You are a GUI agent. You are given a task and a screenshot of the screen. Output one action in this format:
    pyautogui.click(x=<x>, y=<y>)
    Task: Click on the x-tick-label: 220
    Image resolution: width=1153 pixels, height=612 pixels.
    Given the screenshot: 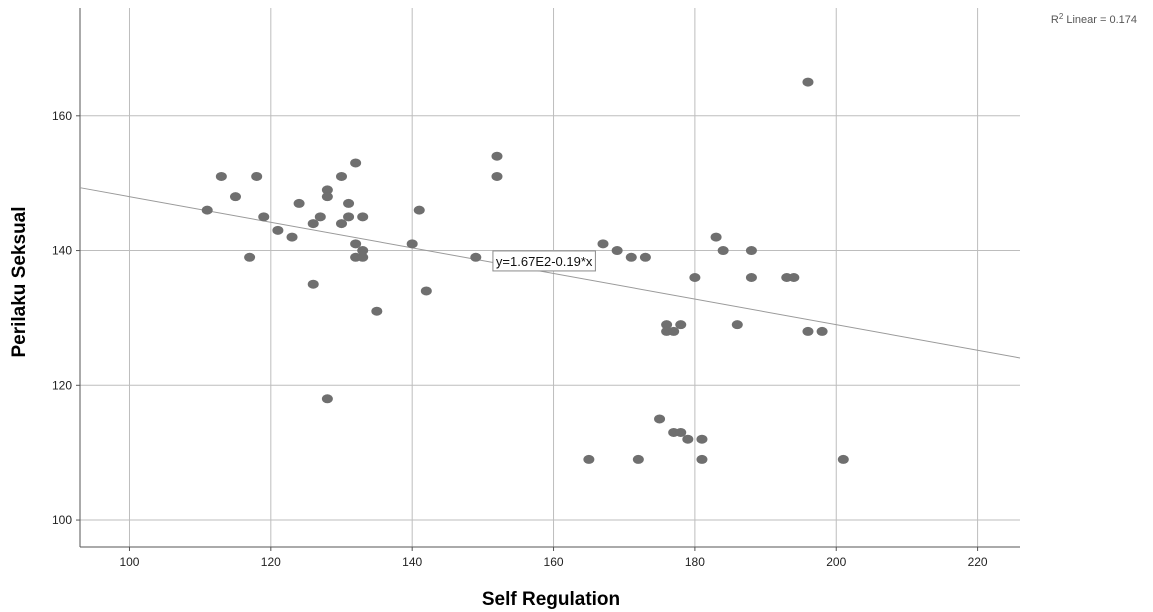 What is the action you would take?
    pyautogui.click(x=978, y=562)
    